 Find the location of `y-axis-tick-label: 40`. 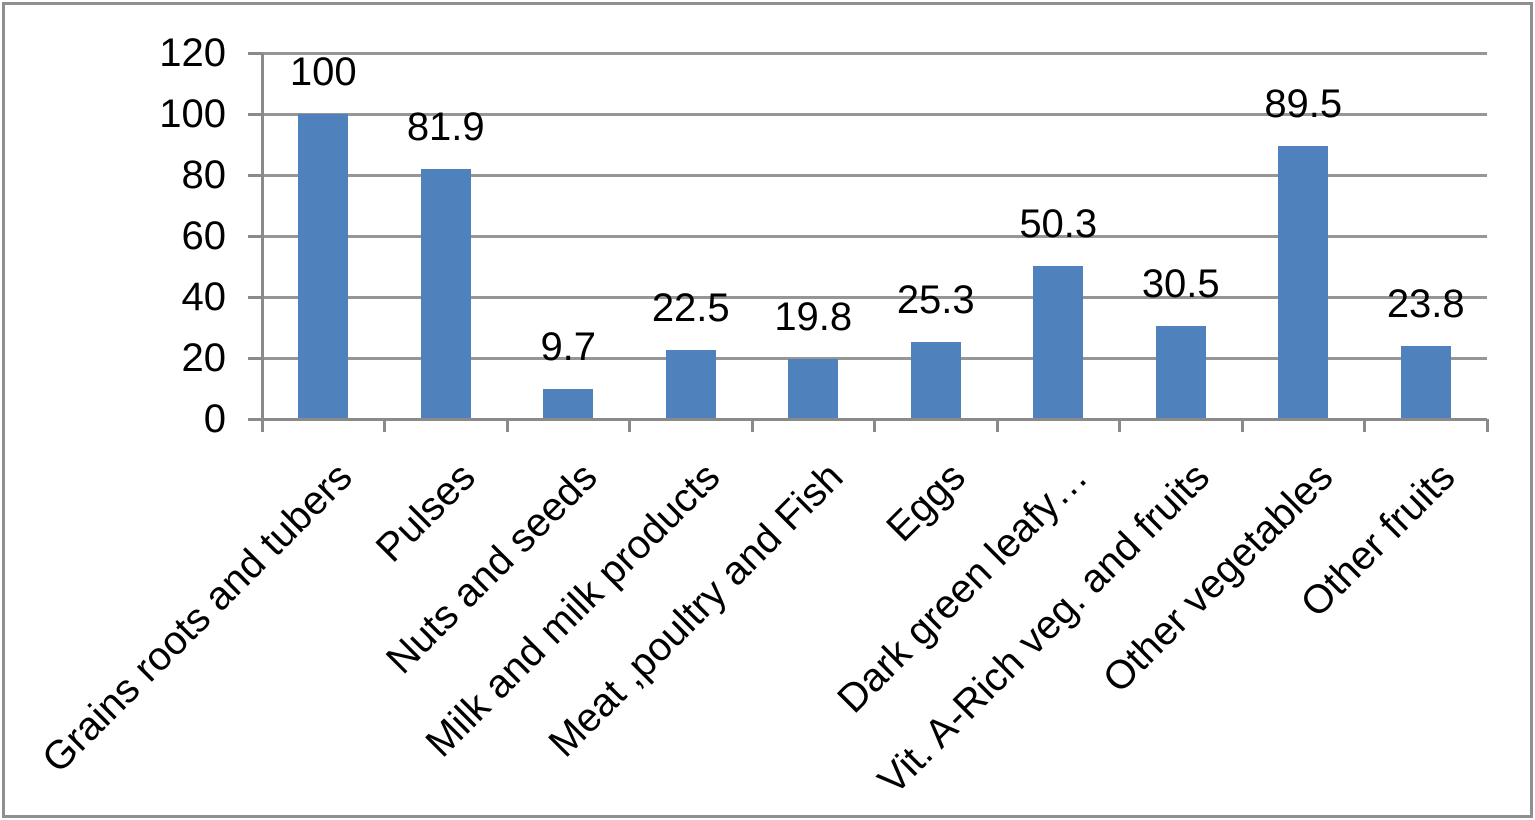

y-axis-tick-label: 40 is located at coordinates (204, 297).